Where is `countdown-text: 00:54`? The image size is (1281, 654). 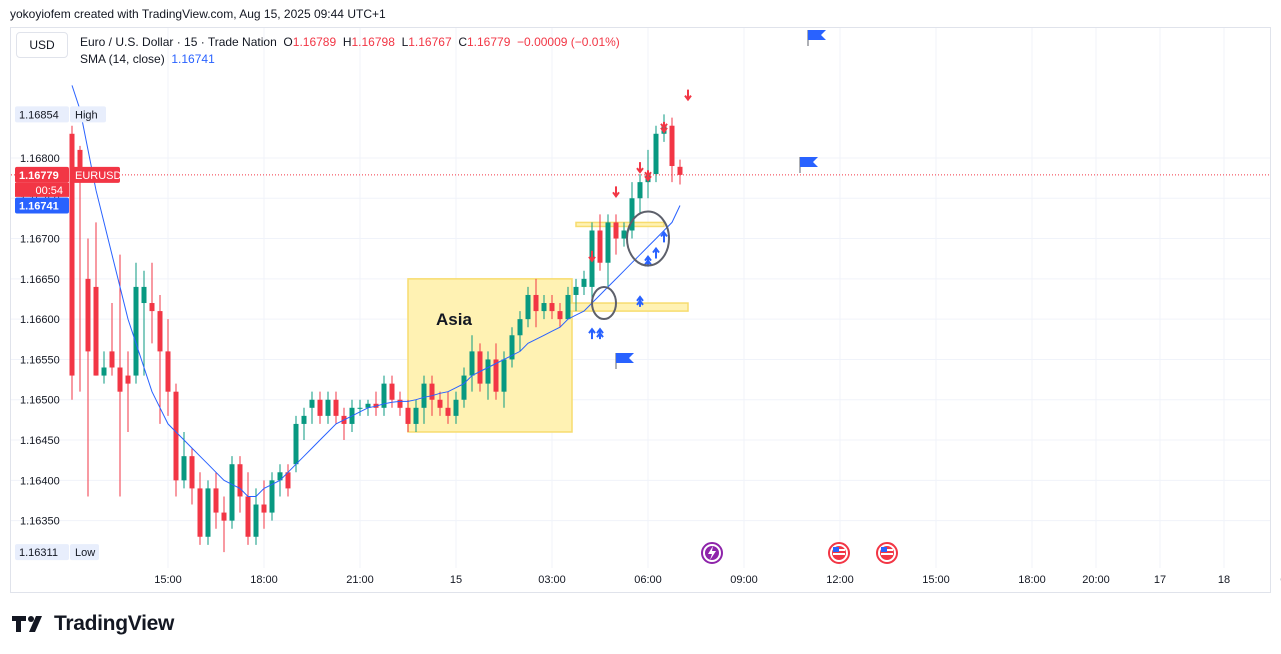
countdown-text: 00:54 is located at coordinates (49, 191).